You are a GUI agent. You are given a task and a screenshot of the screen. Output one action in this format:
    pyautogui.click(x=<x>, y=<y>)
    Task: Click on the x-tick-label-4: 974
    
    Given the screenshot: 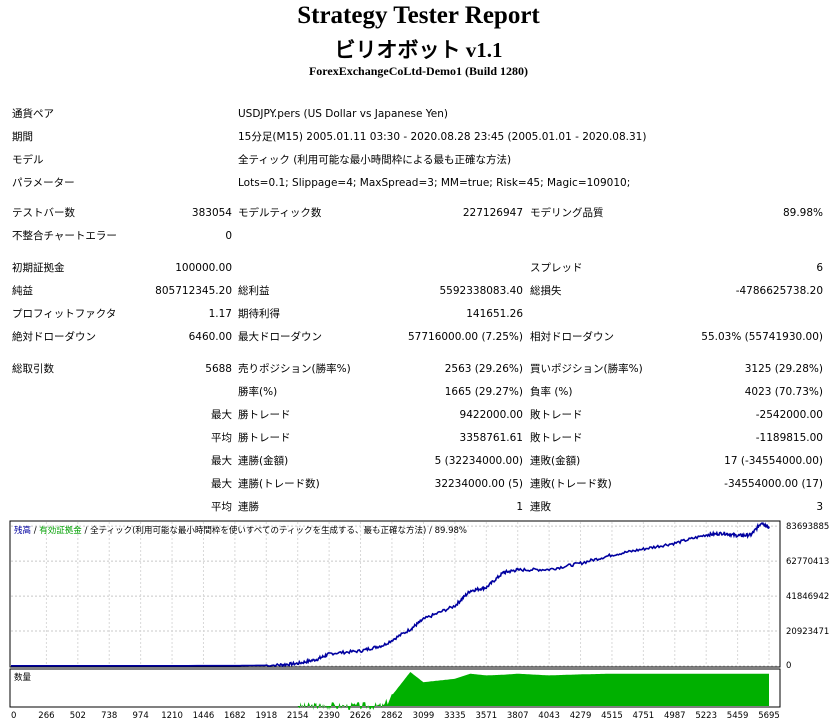 What is the action you would take?
    pyautogui.click(x=141, y=716)
    